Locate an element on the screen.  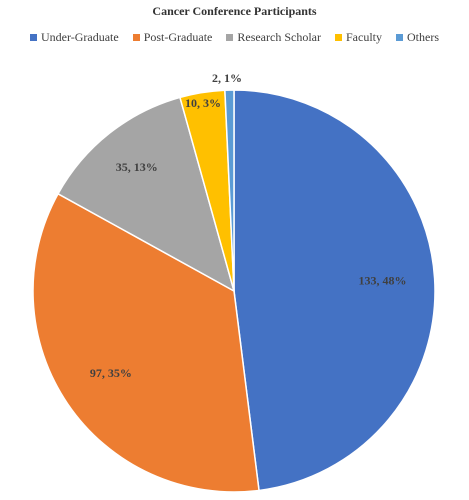
legend-item-faculty: Faculty is located at coordinates (358, 37).